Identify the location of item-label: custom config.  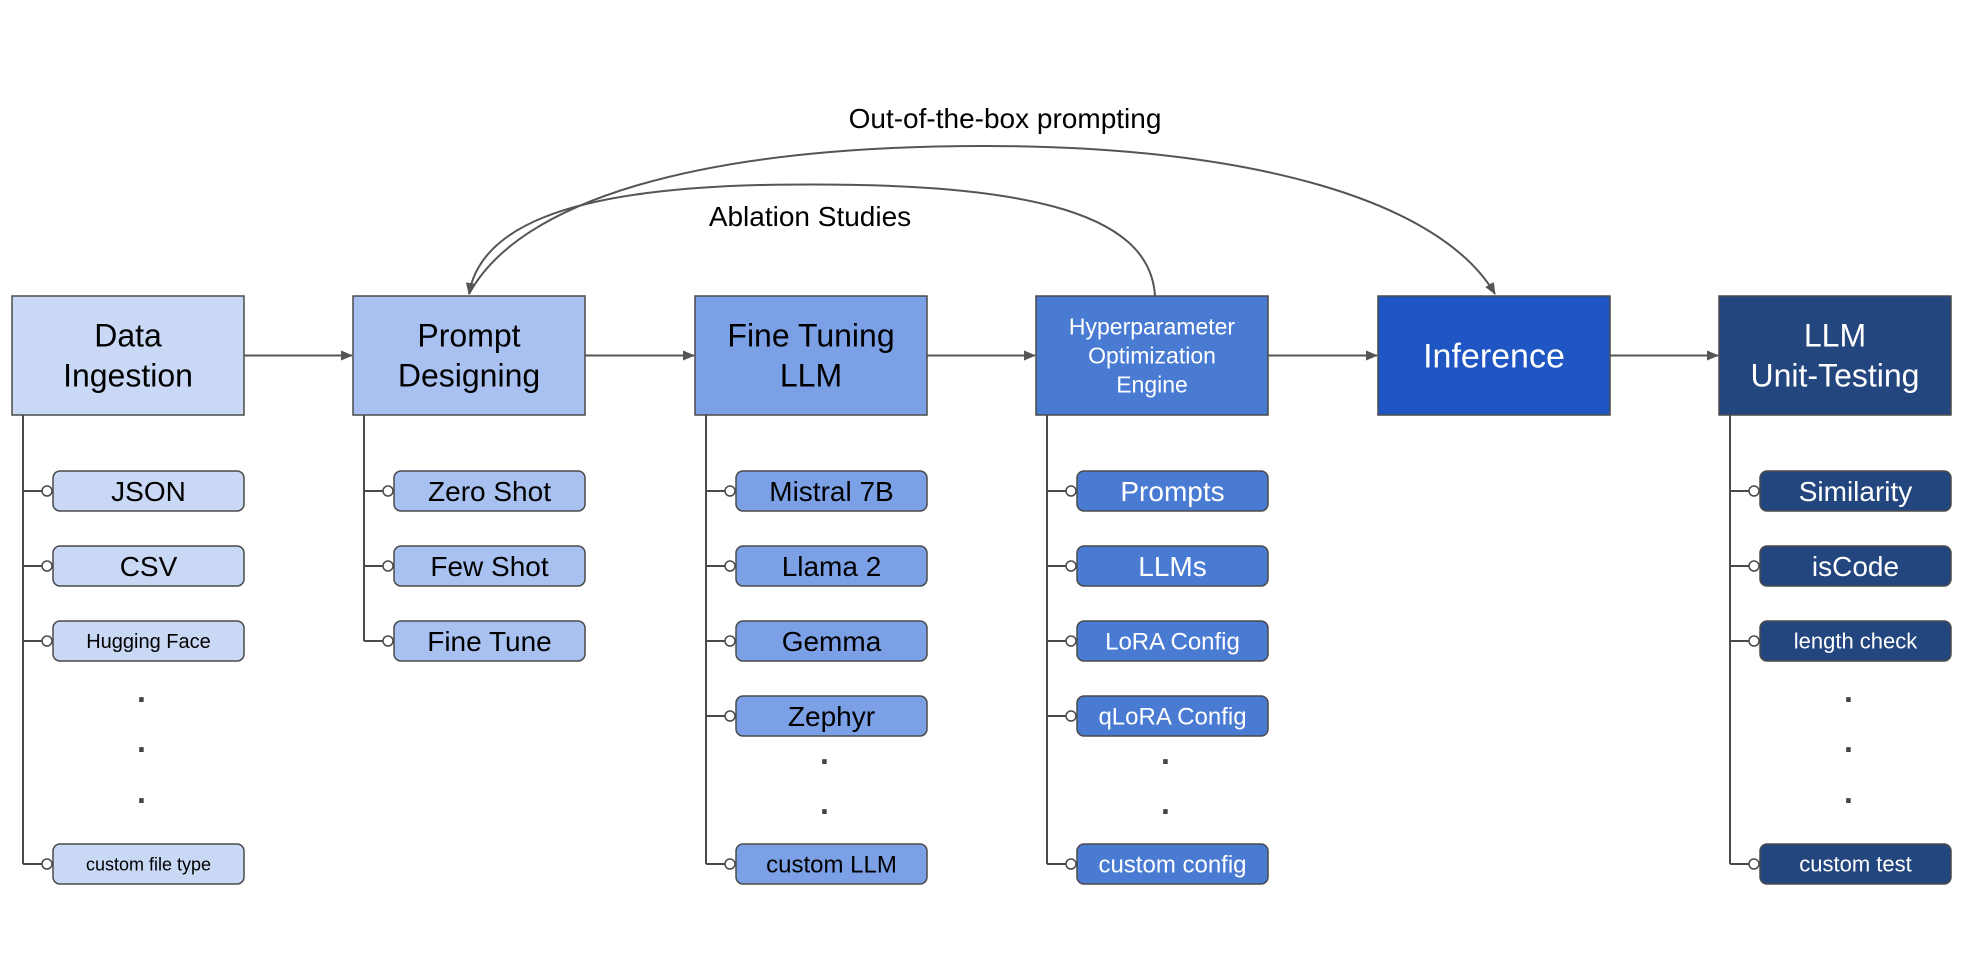
(1172, 864).